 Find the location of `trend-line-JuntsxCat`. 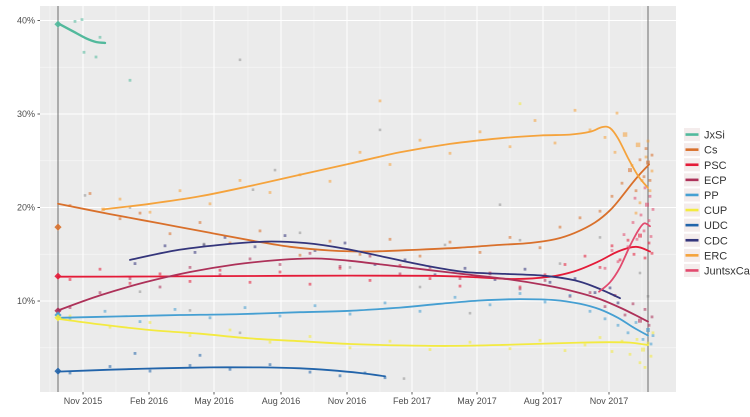

trend-line-JuntsxCat is located at coordinates (624, 257).